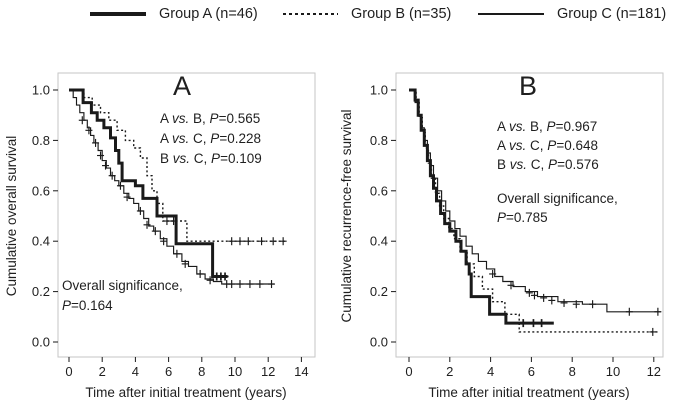  Describe the element at coordinates (11, 216) in the screenshot. I see `y-axis-label: Cumulative overall survival` at that location.